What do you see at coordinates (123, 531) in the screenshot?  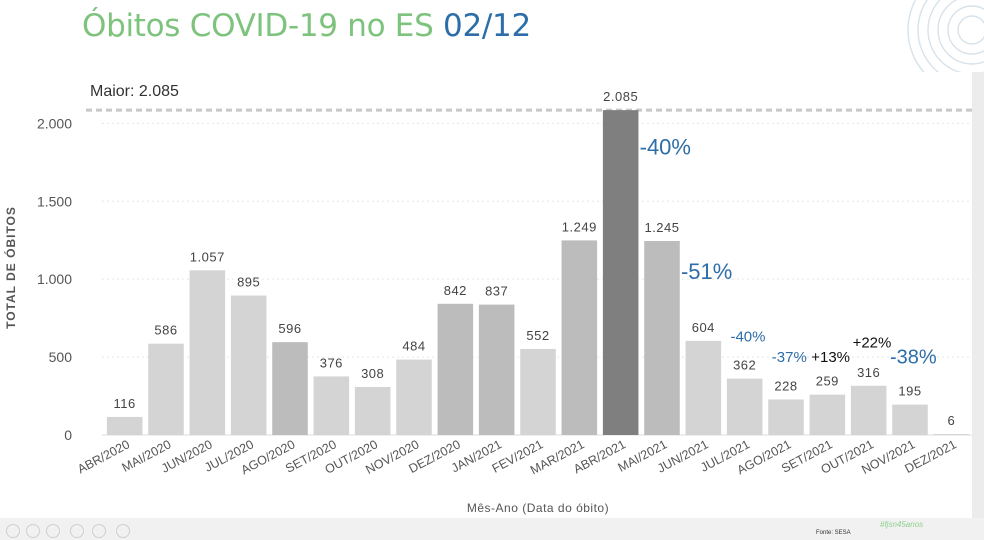 I see `more-options-button` at bounding box center [123, 531].